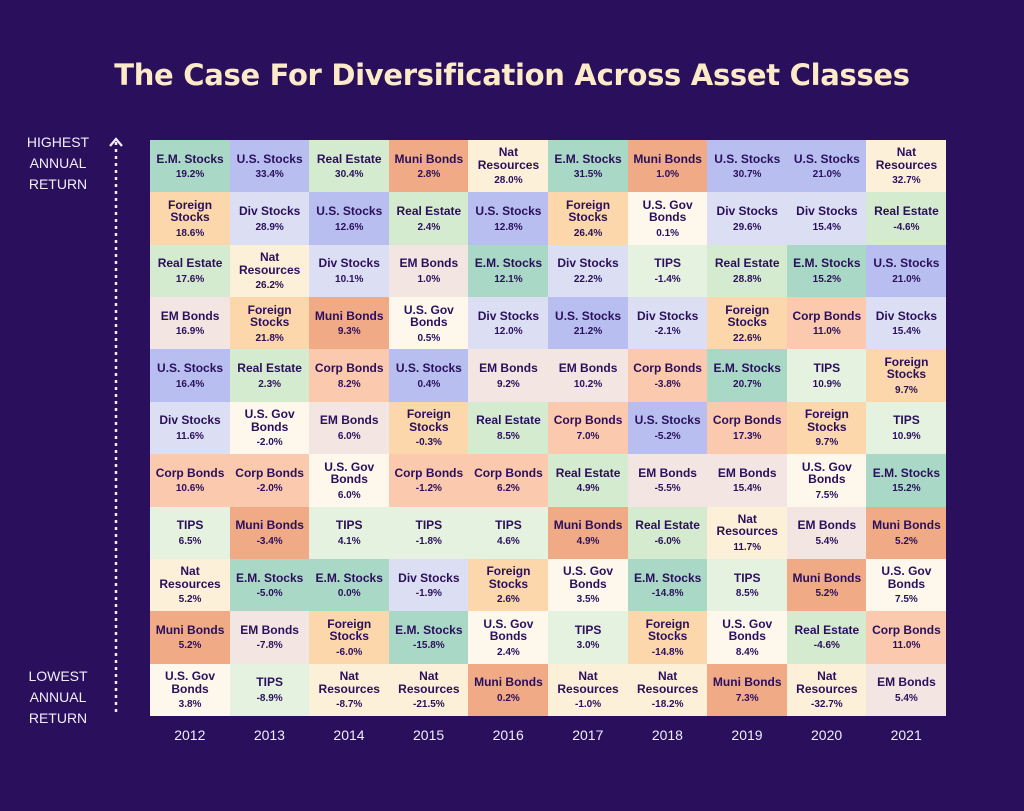  I want to click on return-value: 11.7%, so click(747, 547).